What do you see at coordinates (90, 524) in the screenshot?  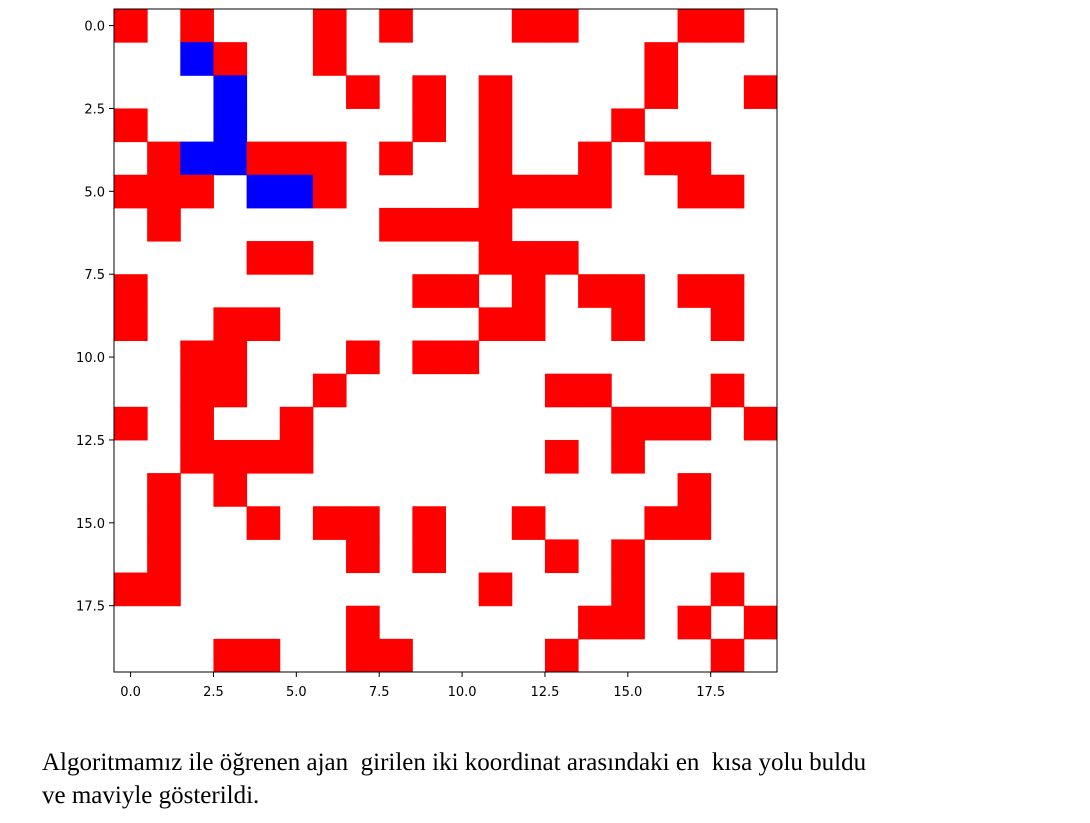 I see `y-tick-label: 15.0` at bounding box center [90, 524].